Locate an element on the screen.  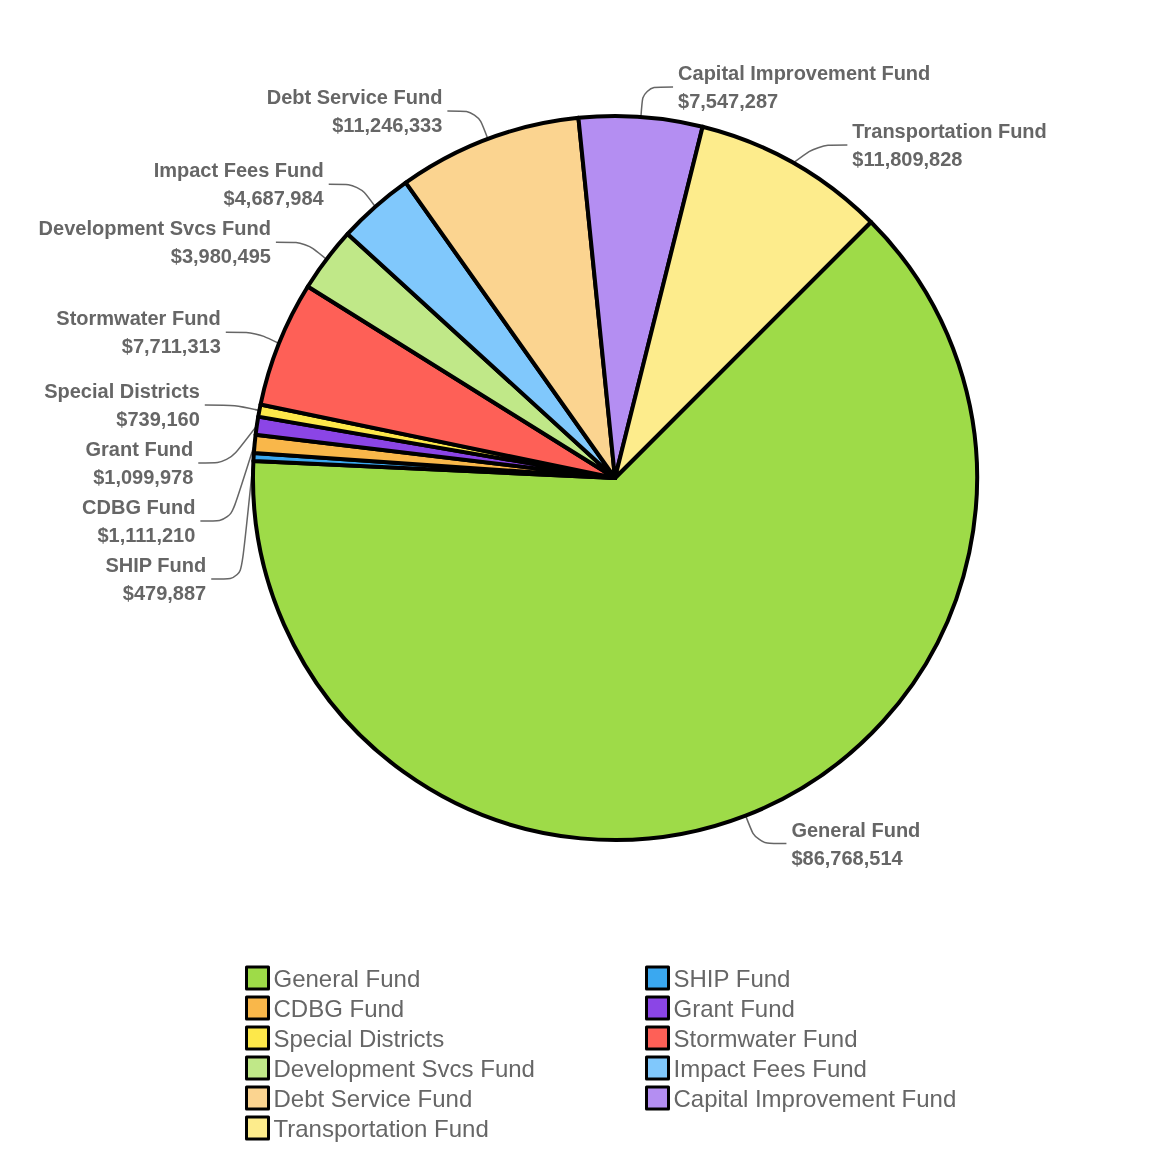
legend-label: SHIP Fund is located at coordinates (732, 978).